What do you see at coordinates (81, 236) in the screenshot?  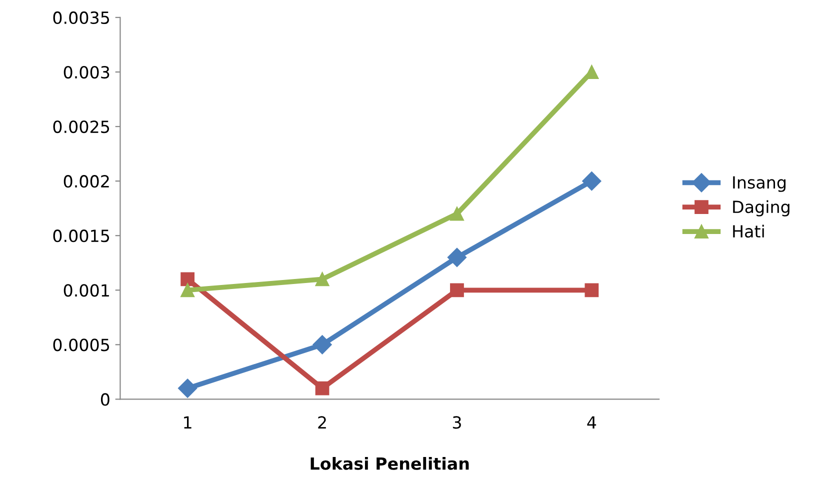 I see `y-tick-label: 0.0015` at bounding box center [81, 236].